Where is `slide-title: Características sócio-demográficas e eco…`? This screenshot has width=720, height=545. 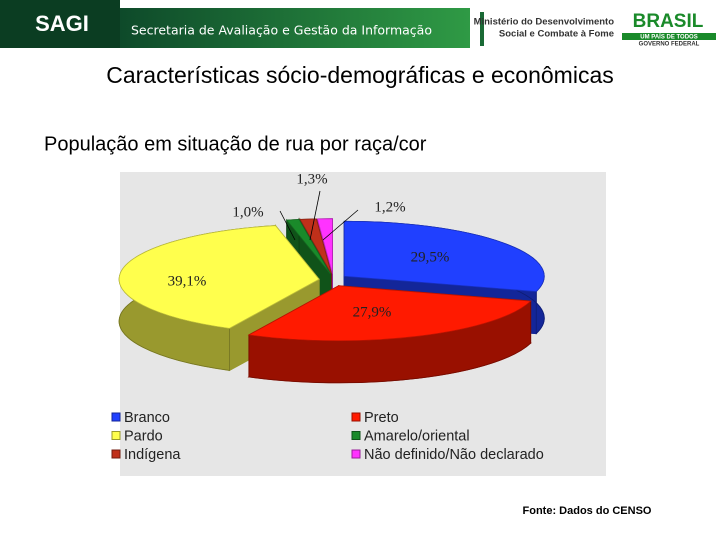
slide-title: Características sócio-demográficas e eco… is located at coordinates (359, 75).